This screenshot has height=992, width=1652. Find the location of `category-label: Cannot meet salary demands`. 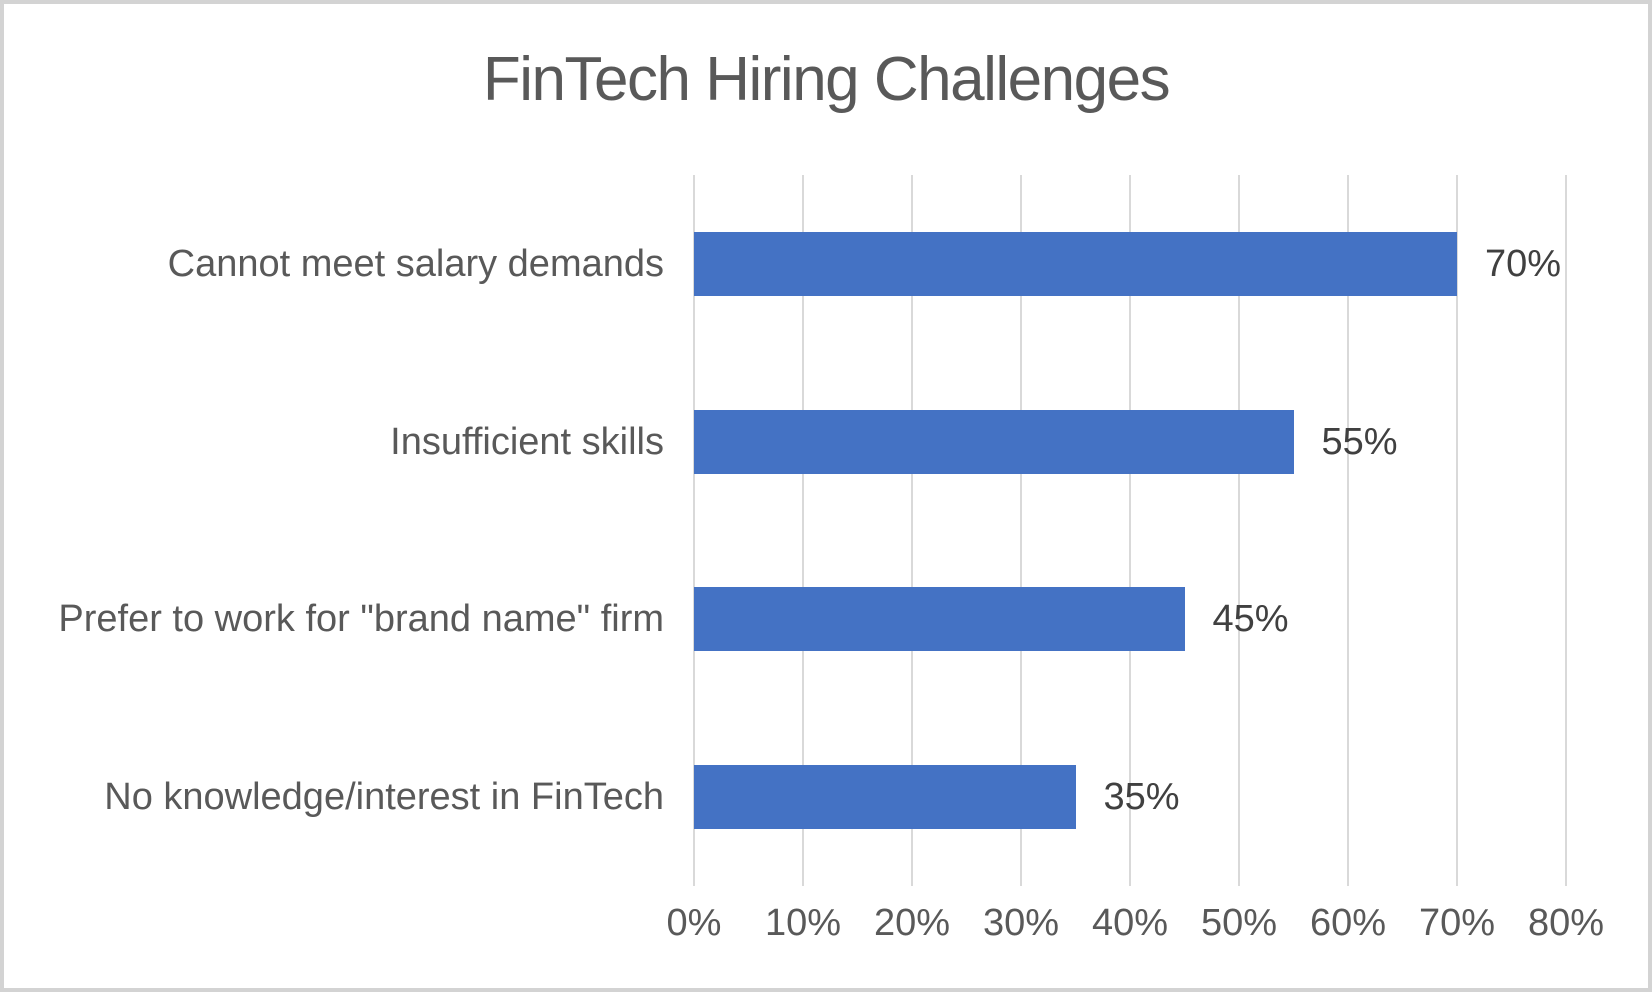

category-label: Cannot meet salary demands is located at coordinates (415, 263).